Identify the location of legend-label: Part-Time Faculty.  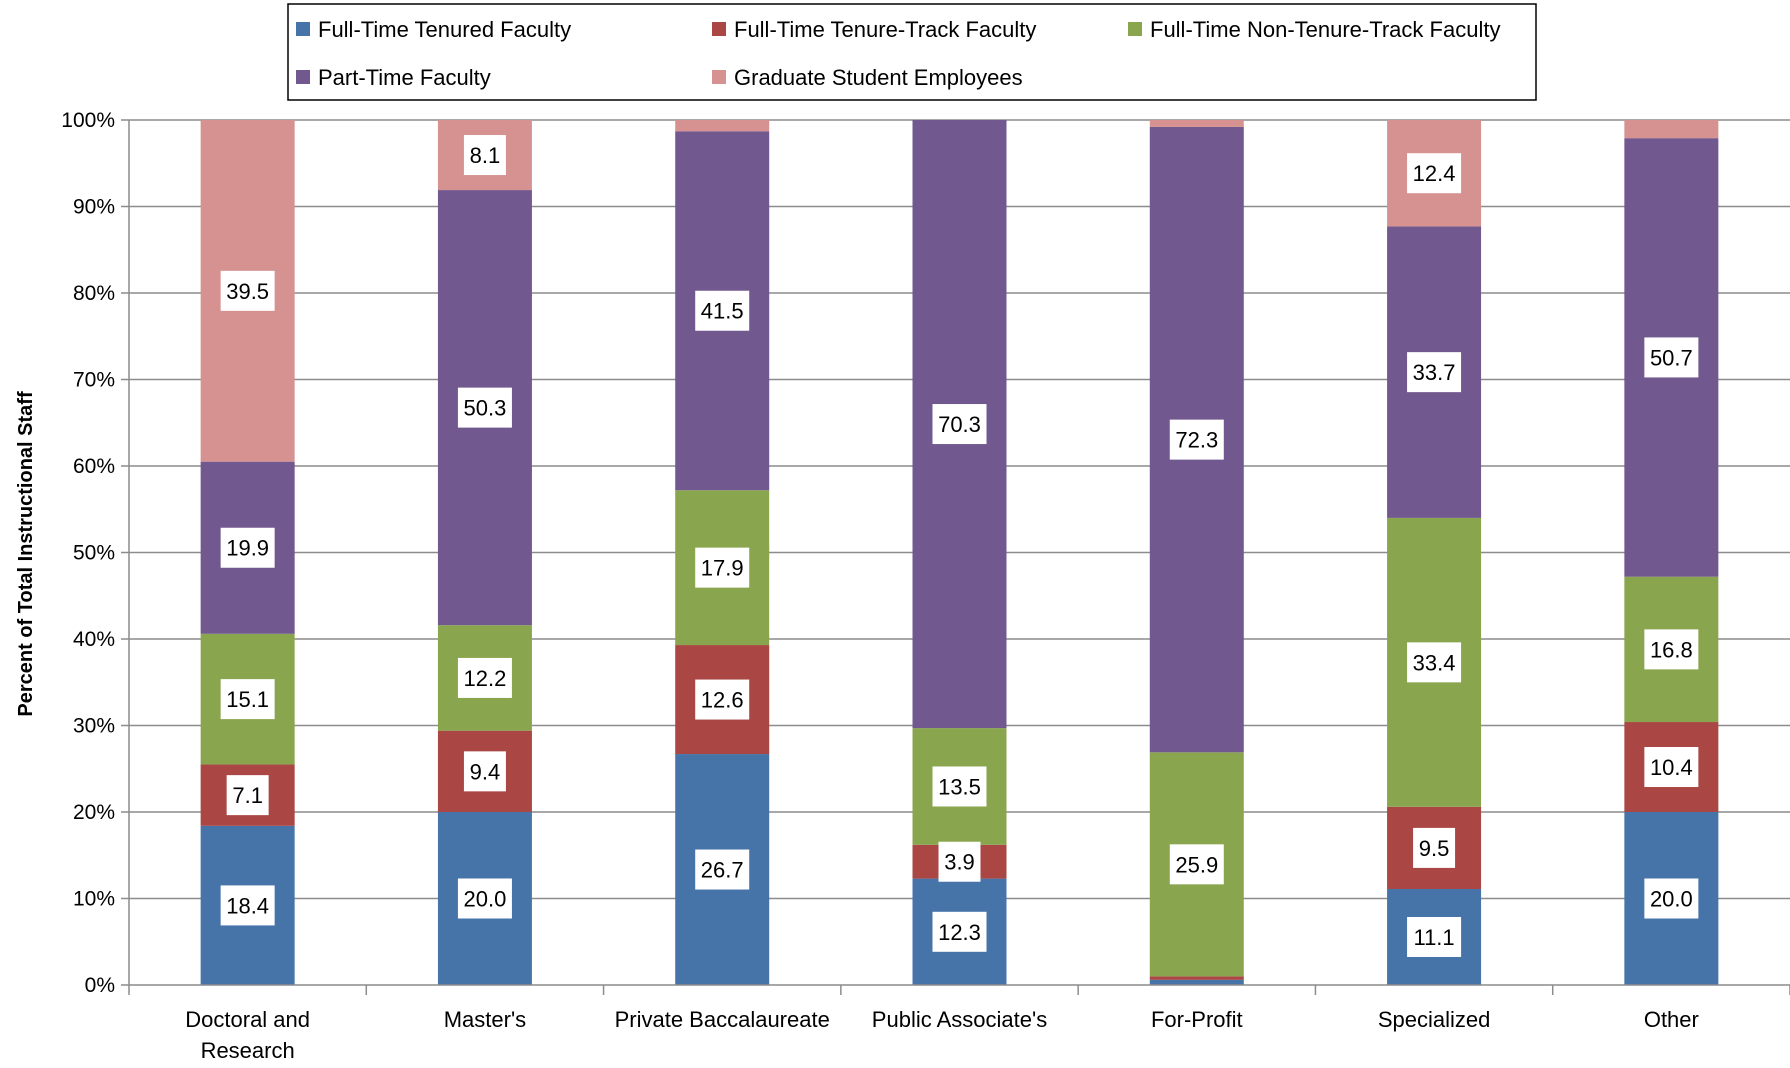
(404, 77).